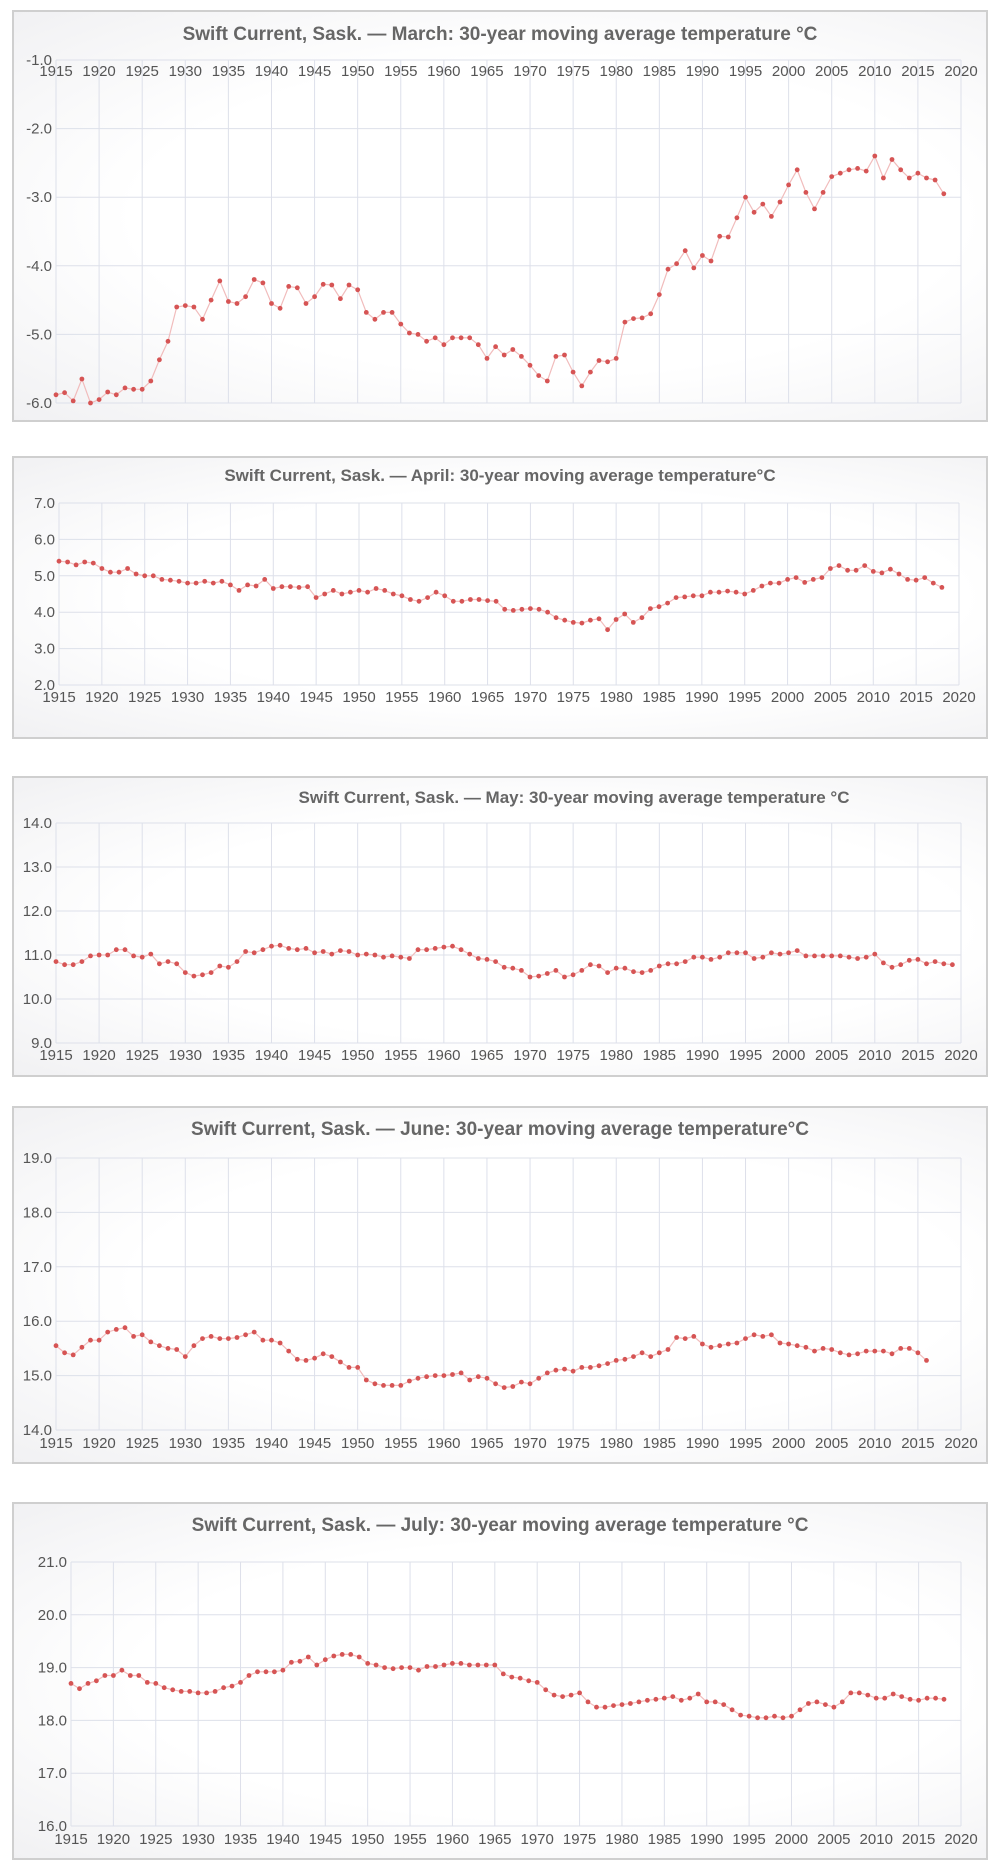 This screenshot has height=1866, width=1000. I want to click on x-tick-label: 1955, so click(409, 1839).